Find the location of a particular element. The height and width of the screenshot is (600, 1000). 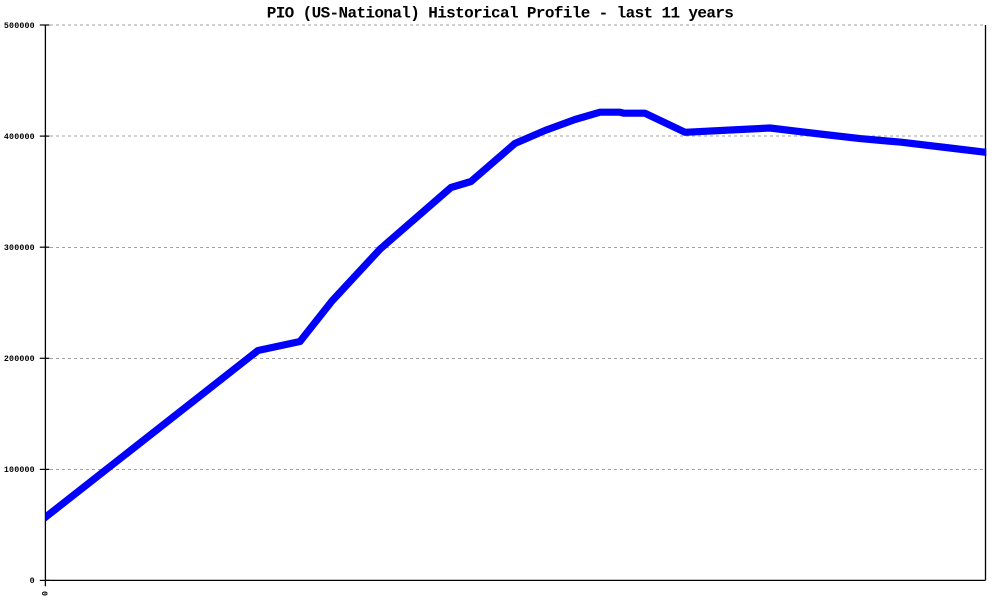

svg-text: 100000 is located at coordinates (19, 470).